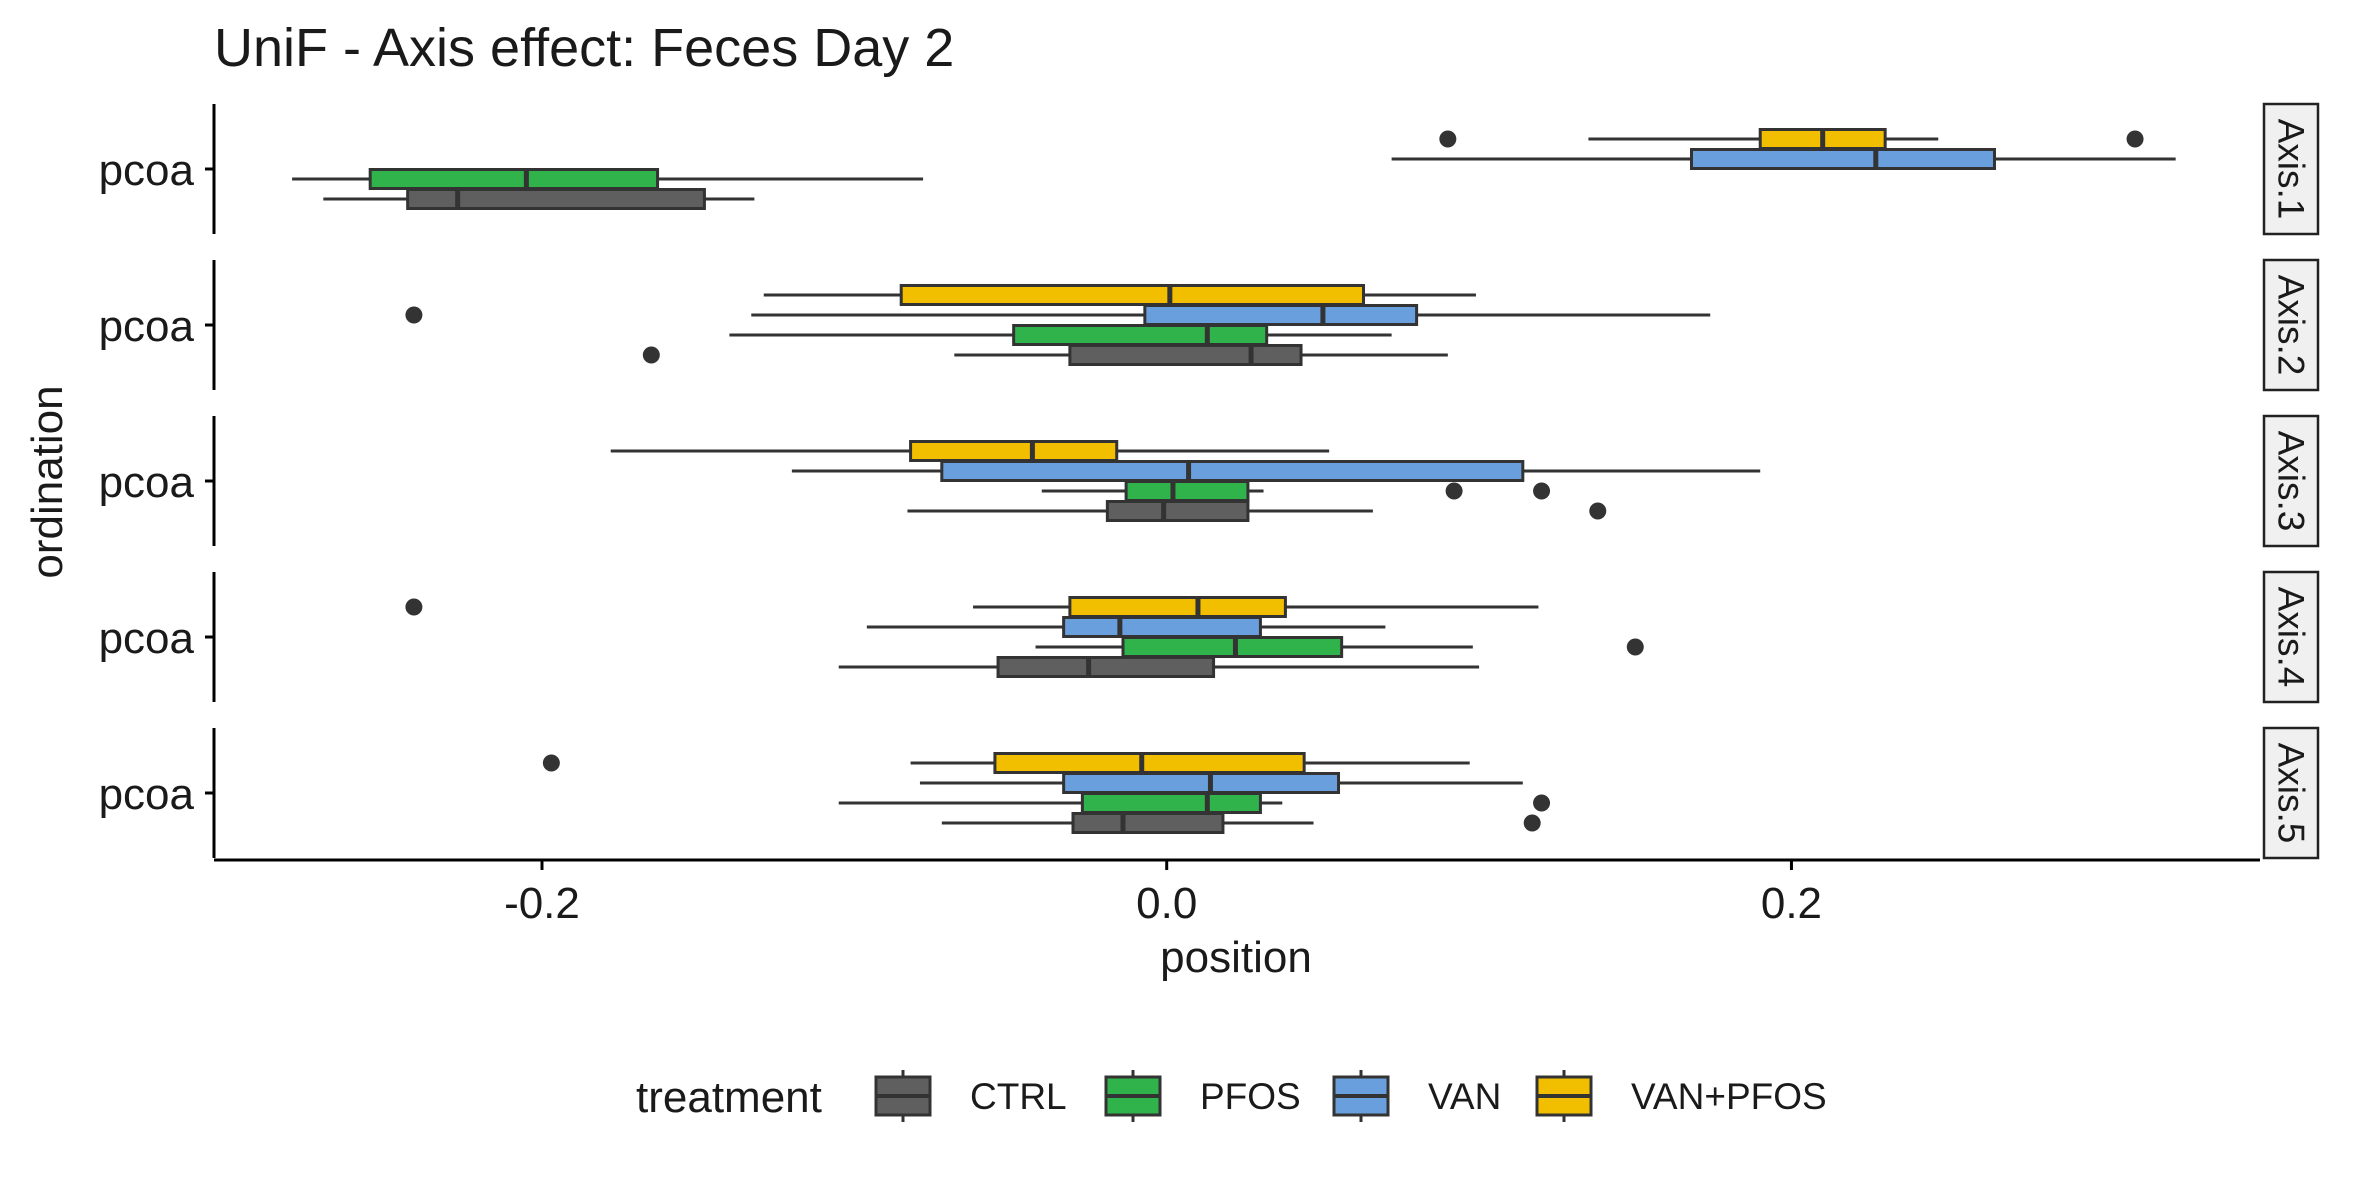  I want to click on facet-strip-label: Axis.3, so click(2291, 481).